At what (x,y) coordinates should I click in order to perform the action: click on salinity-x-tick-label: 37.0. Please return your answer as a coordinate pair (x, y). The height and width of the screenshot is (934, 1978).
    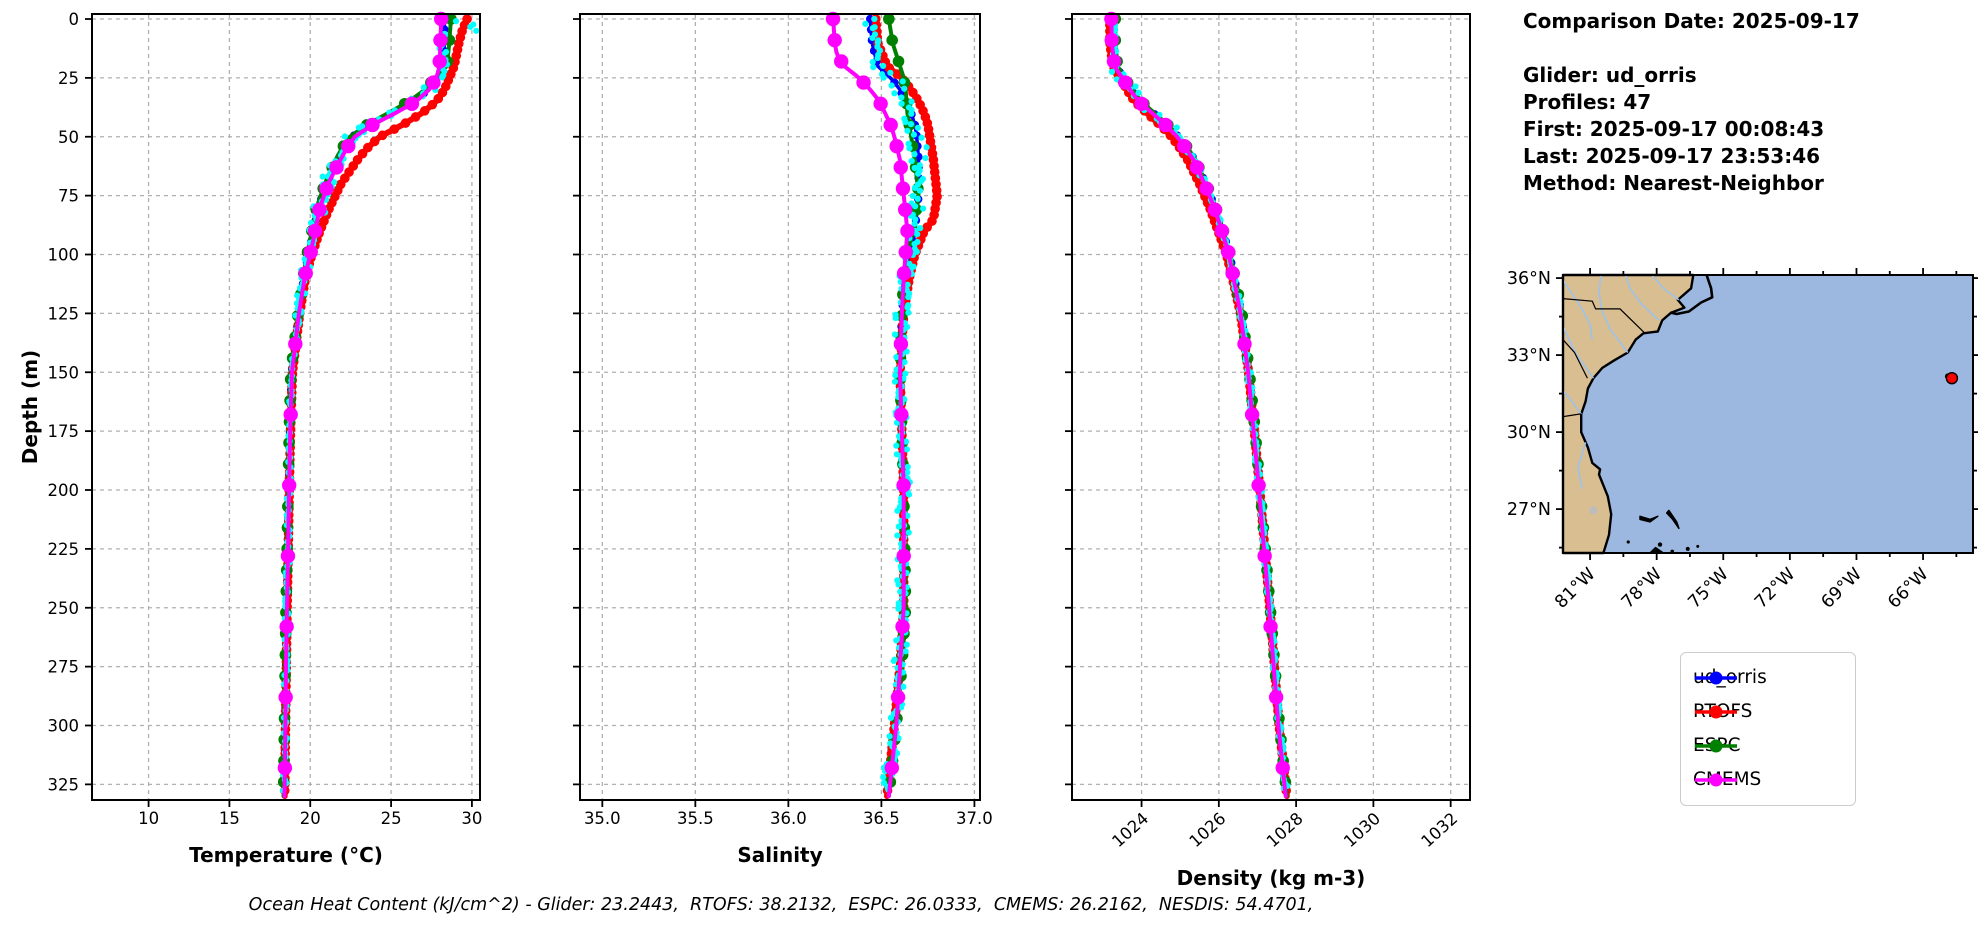
    Looking at the image, I should click on (974, 818).